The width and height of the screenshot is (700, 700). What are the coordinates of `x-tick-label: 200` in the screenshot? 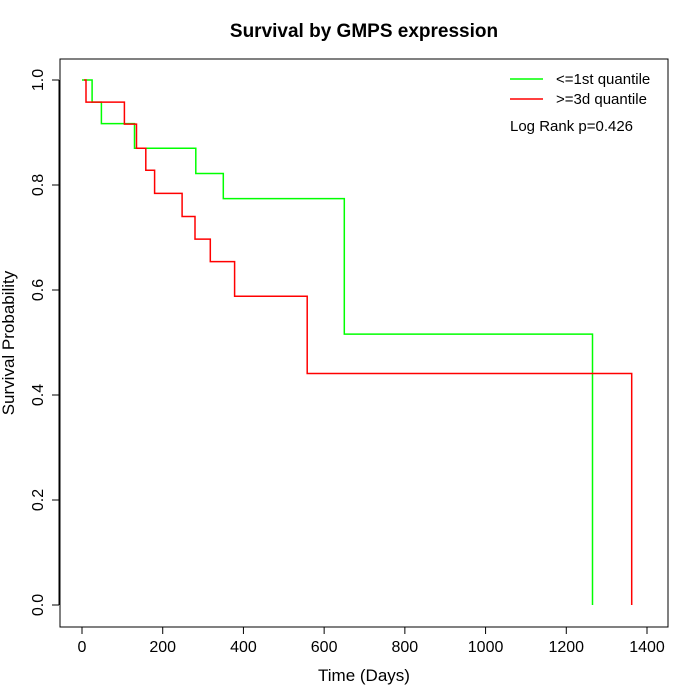 It's located at (162, 647).